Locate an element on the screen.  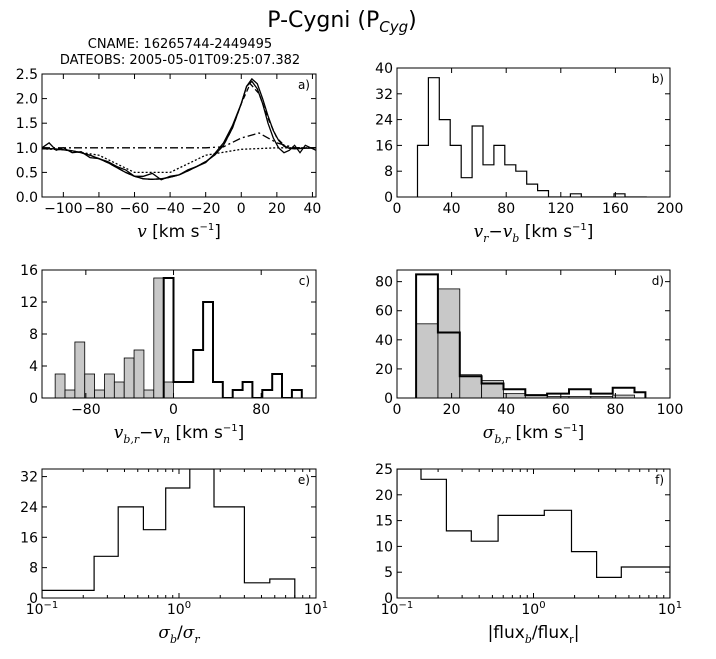
panel-letter: c) is located at coordinates (304, 281).